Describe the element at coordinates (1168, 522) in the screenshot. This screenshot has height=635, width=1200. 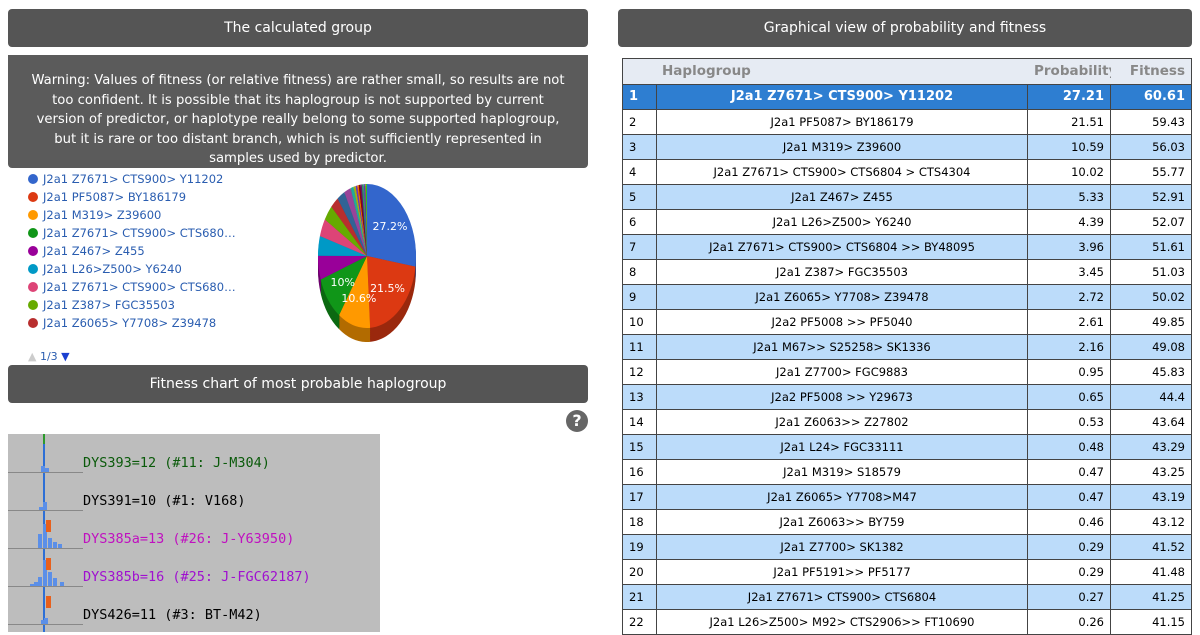
I see `table-cell: 43.12` at that location.